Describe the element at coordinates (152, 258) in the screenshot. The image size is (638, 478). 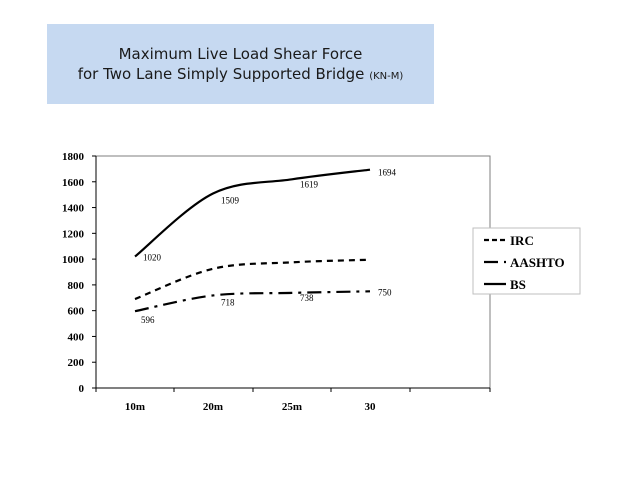
I see `data-label: 1020` at that location.